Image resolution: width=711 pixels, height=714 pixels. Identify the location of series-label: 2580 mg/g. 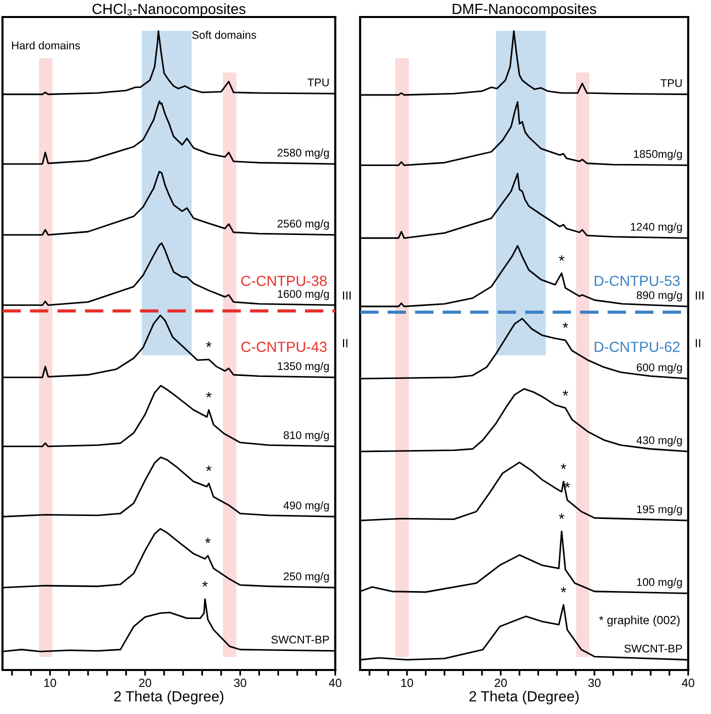
(303, 153).